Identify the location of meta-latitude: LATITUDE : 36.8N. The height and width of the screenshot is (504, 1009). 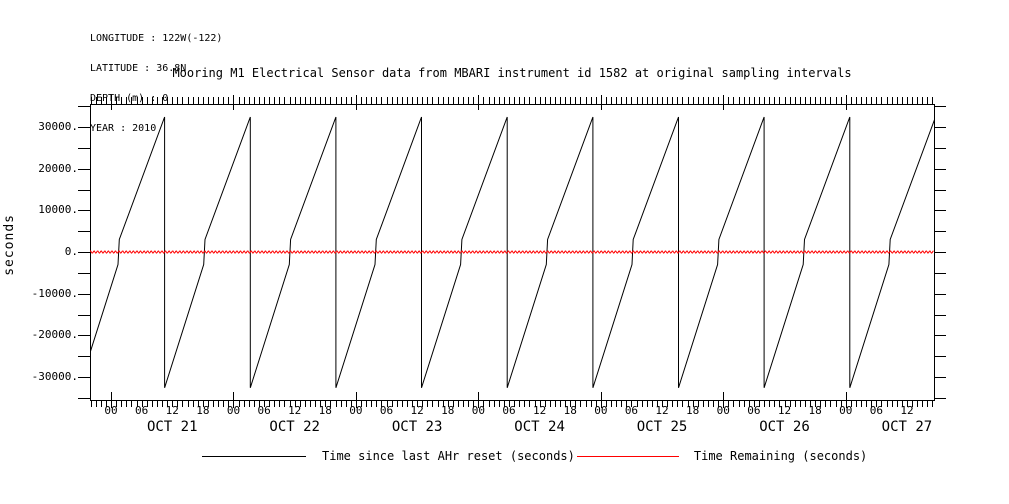
(138, 68).